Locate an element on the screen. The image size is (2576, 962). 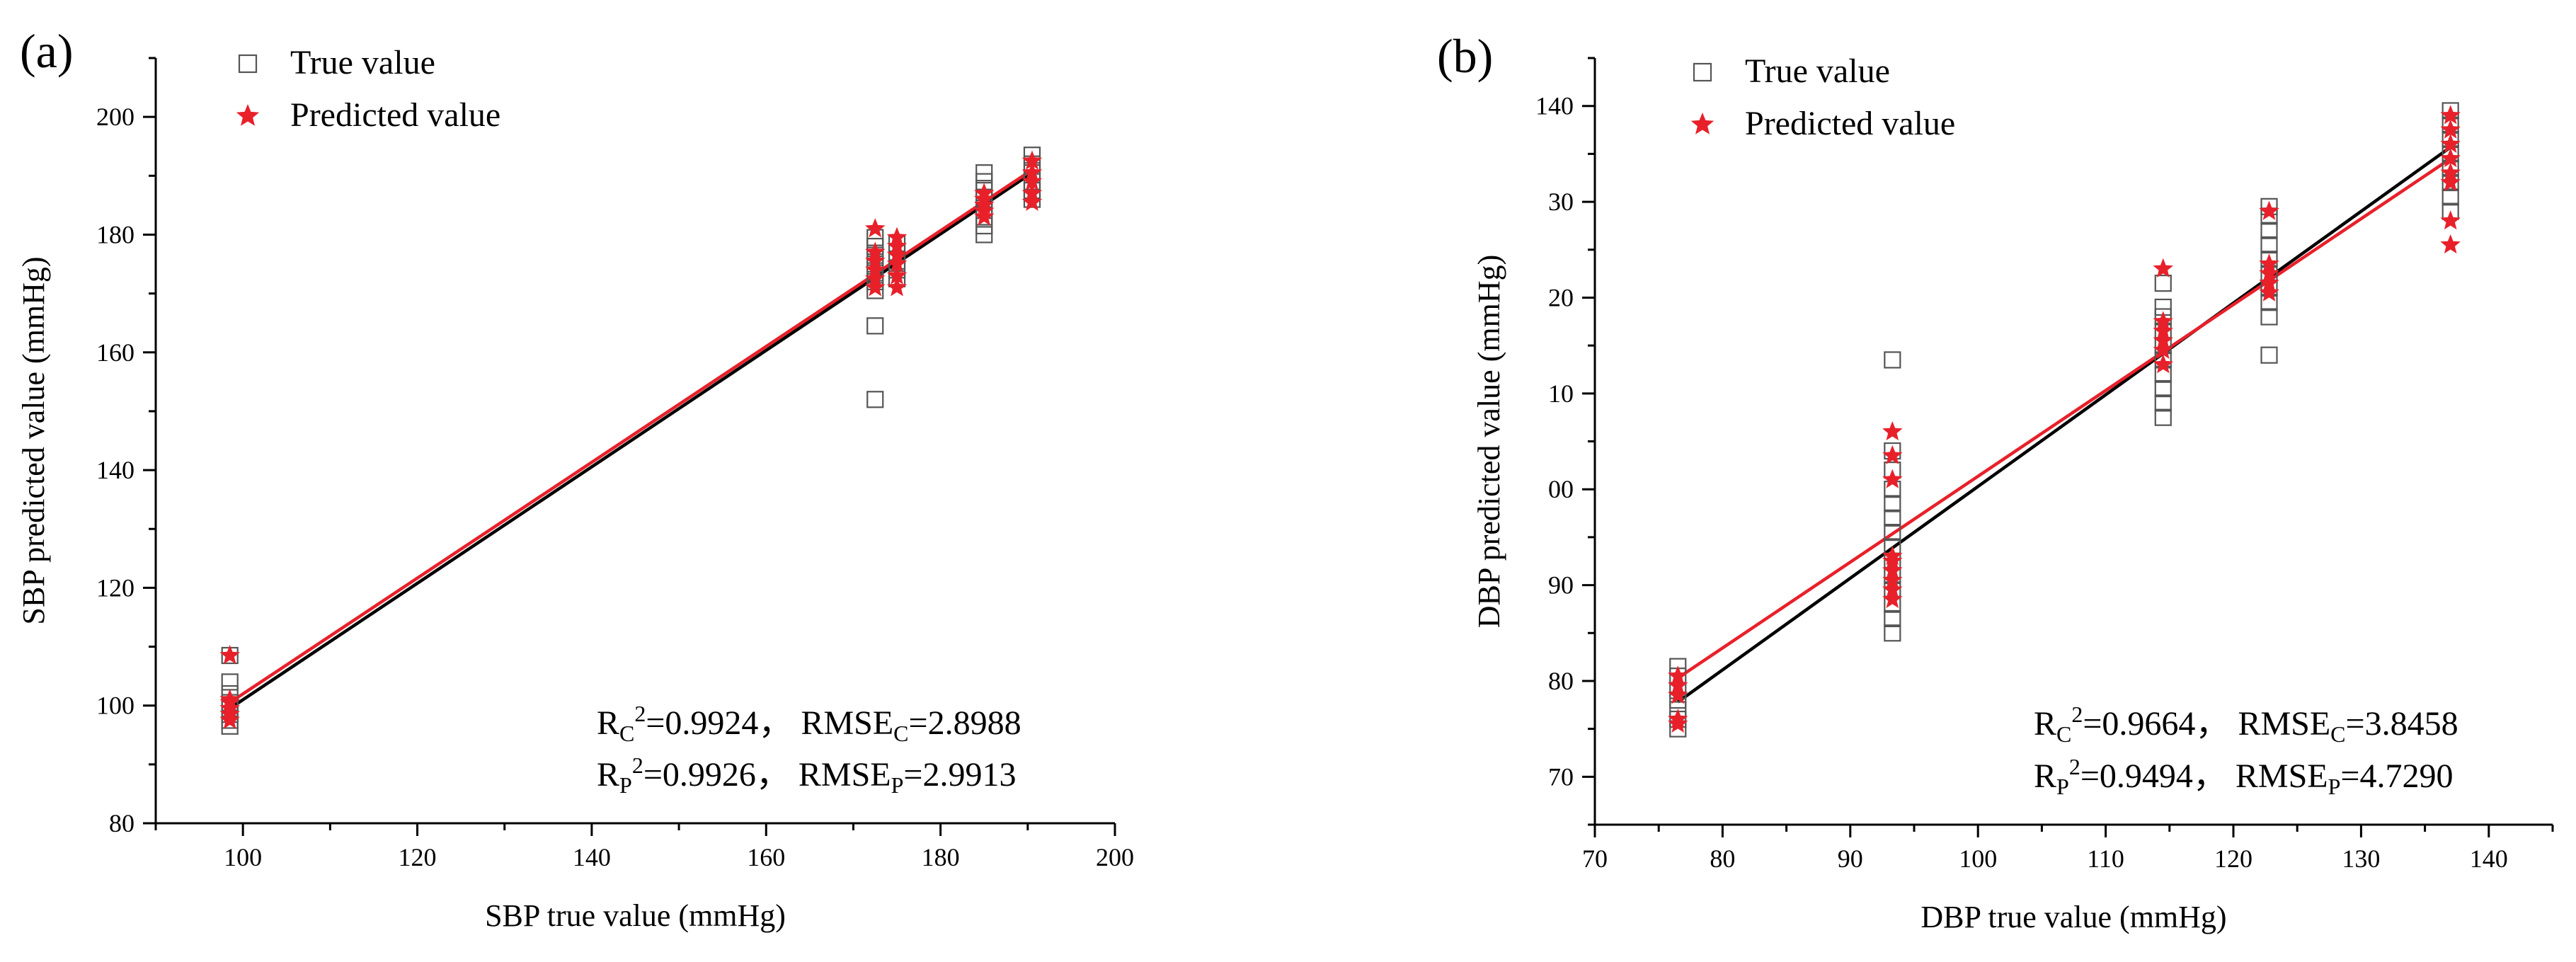
stat-r-value: =0.9926， is located at coordinates (716, 775).